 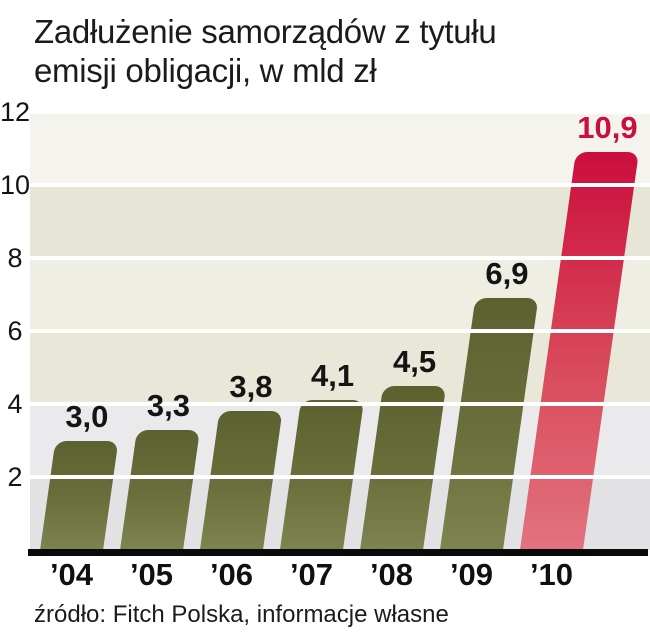 I want to click on bar-value-label: 3,8, so click(x=251, y=387).